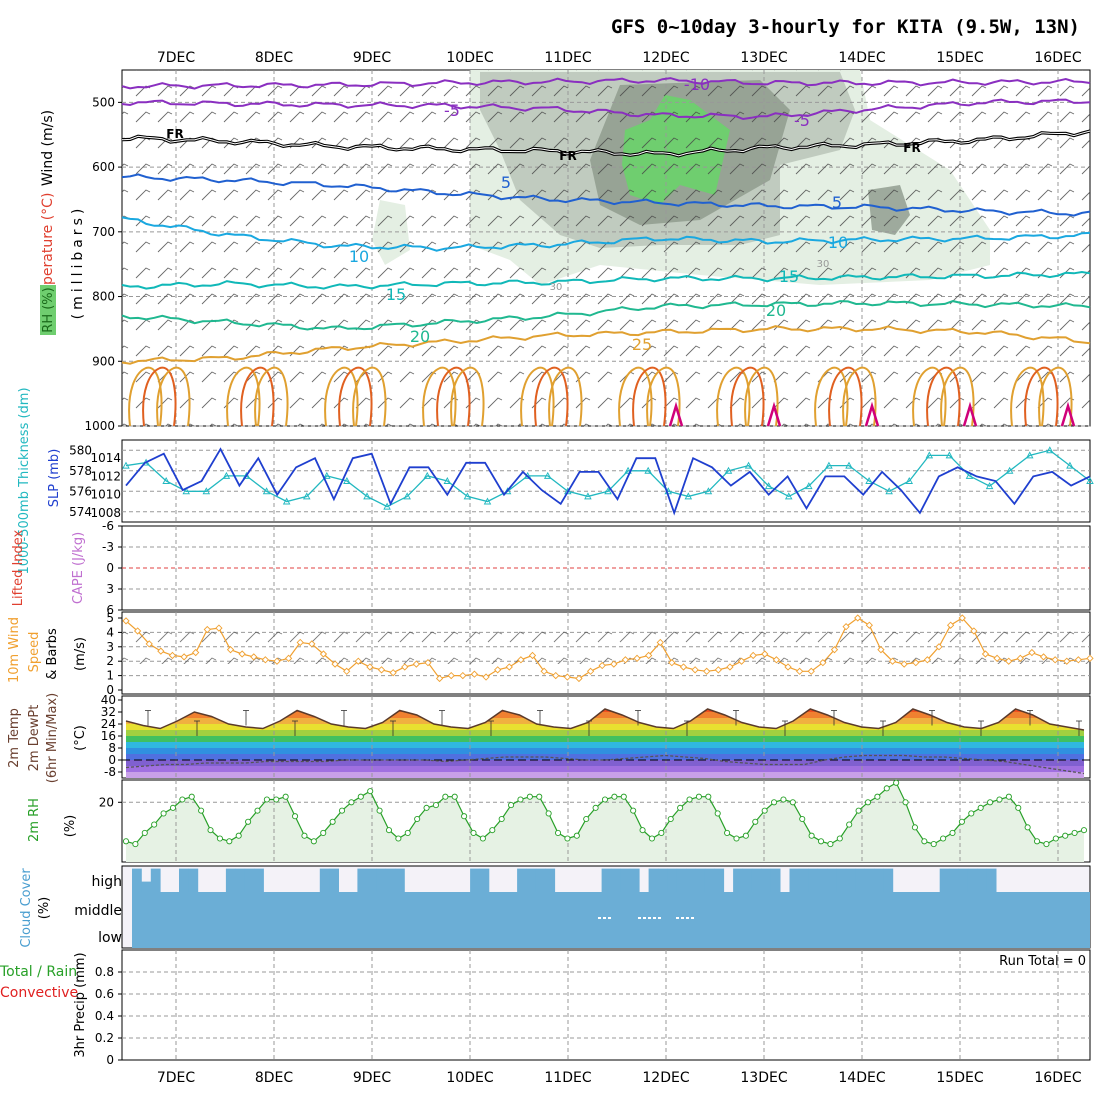 Image resolution: width=1100 pixels, height=1100 pixels. Describe the element at coordinates (359, 256) in the screenshot. I see `isotherm-label: 10` at that location.